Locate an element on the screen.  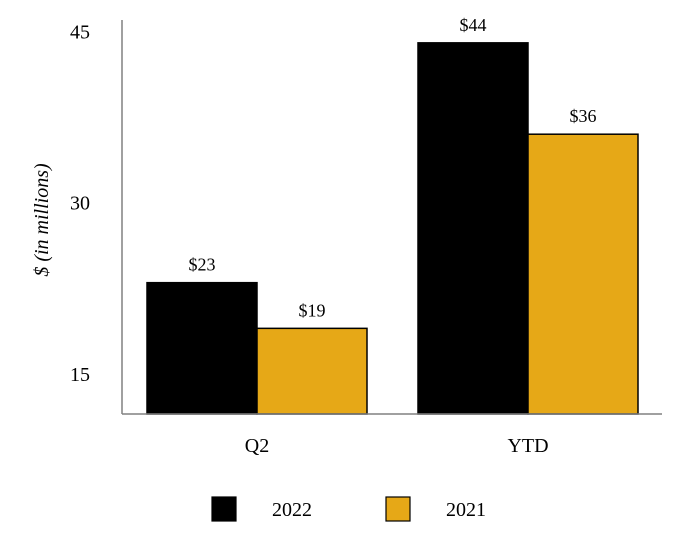
bar-2022-Q2 is located at coordinates (202, 348).